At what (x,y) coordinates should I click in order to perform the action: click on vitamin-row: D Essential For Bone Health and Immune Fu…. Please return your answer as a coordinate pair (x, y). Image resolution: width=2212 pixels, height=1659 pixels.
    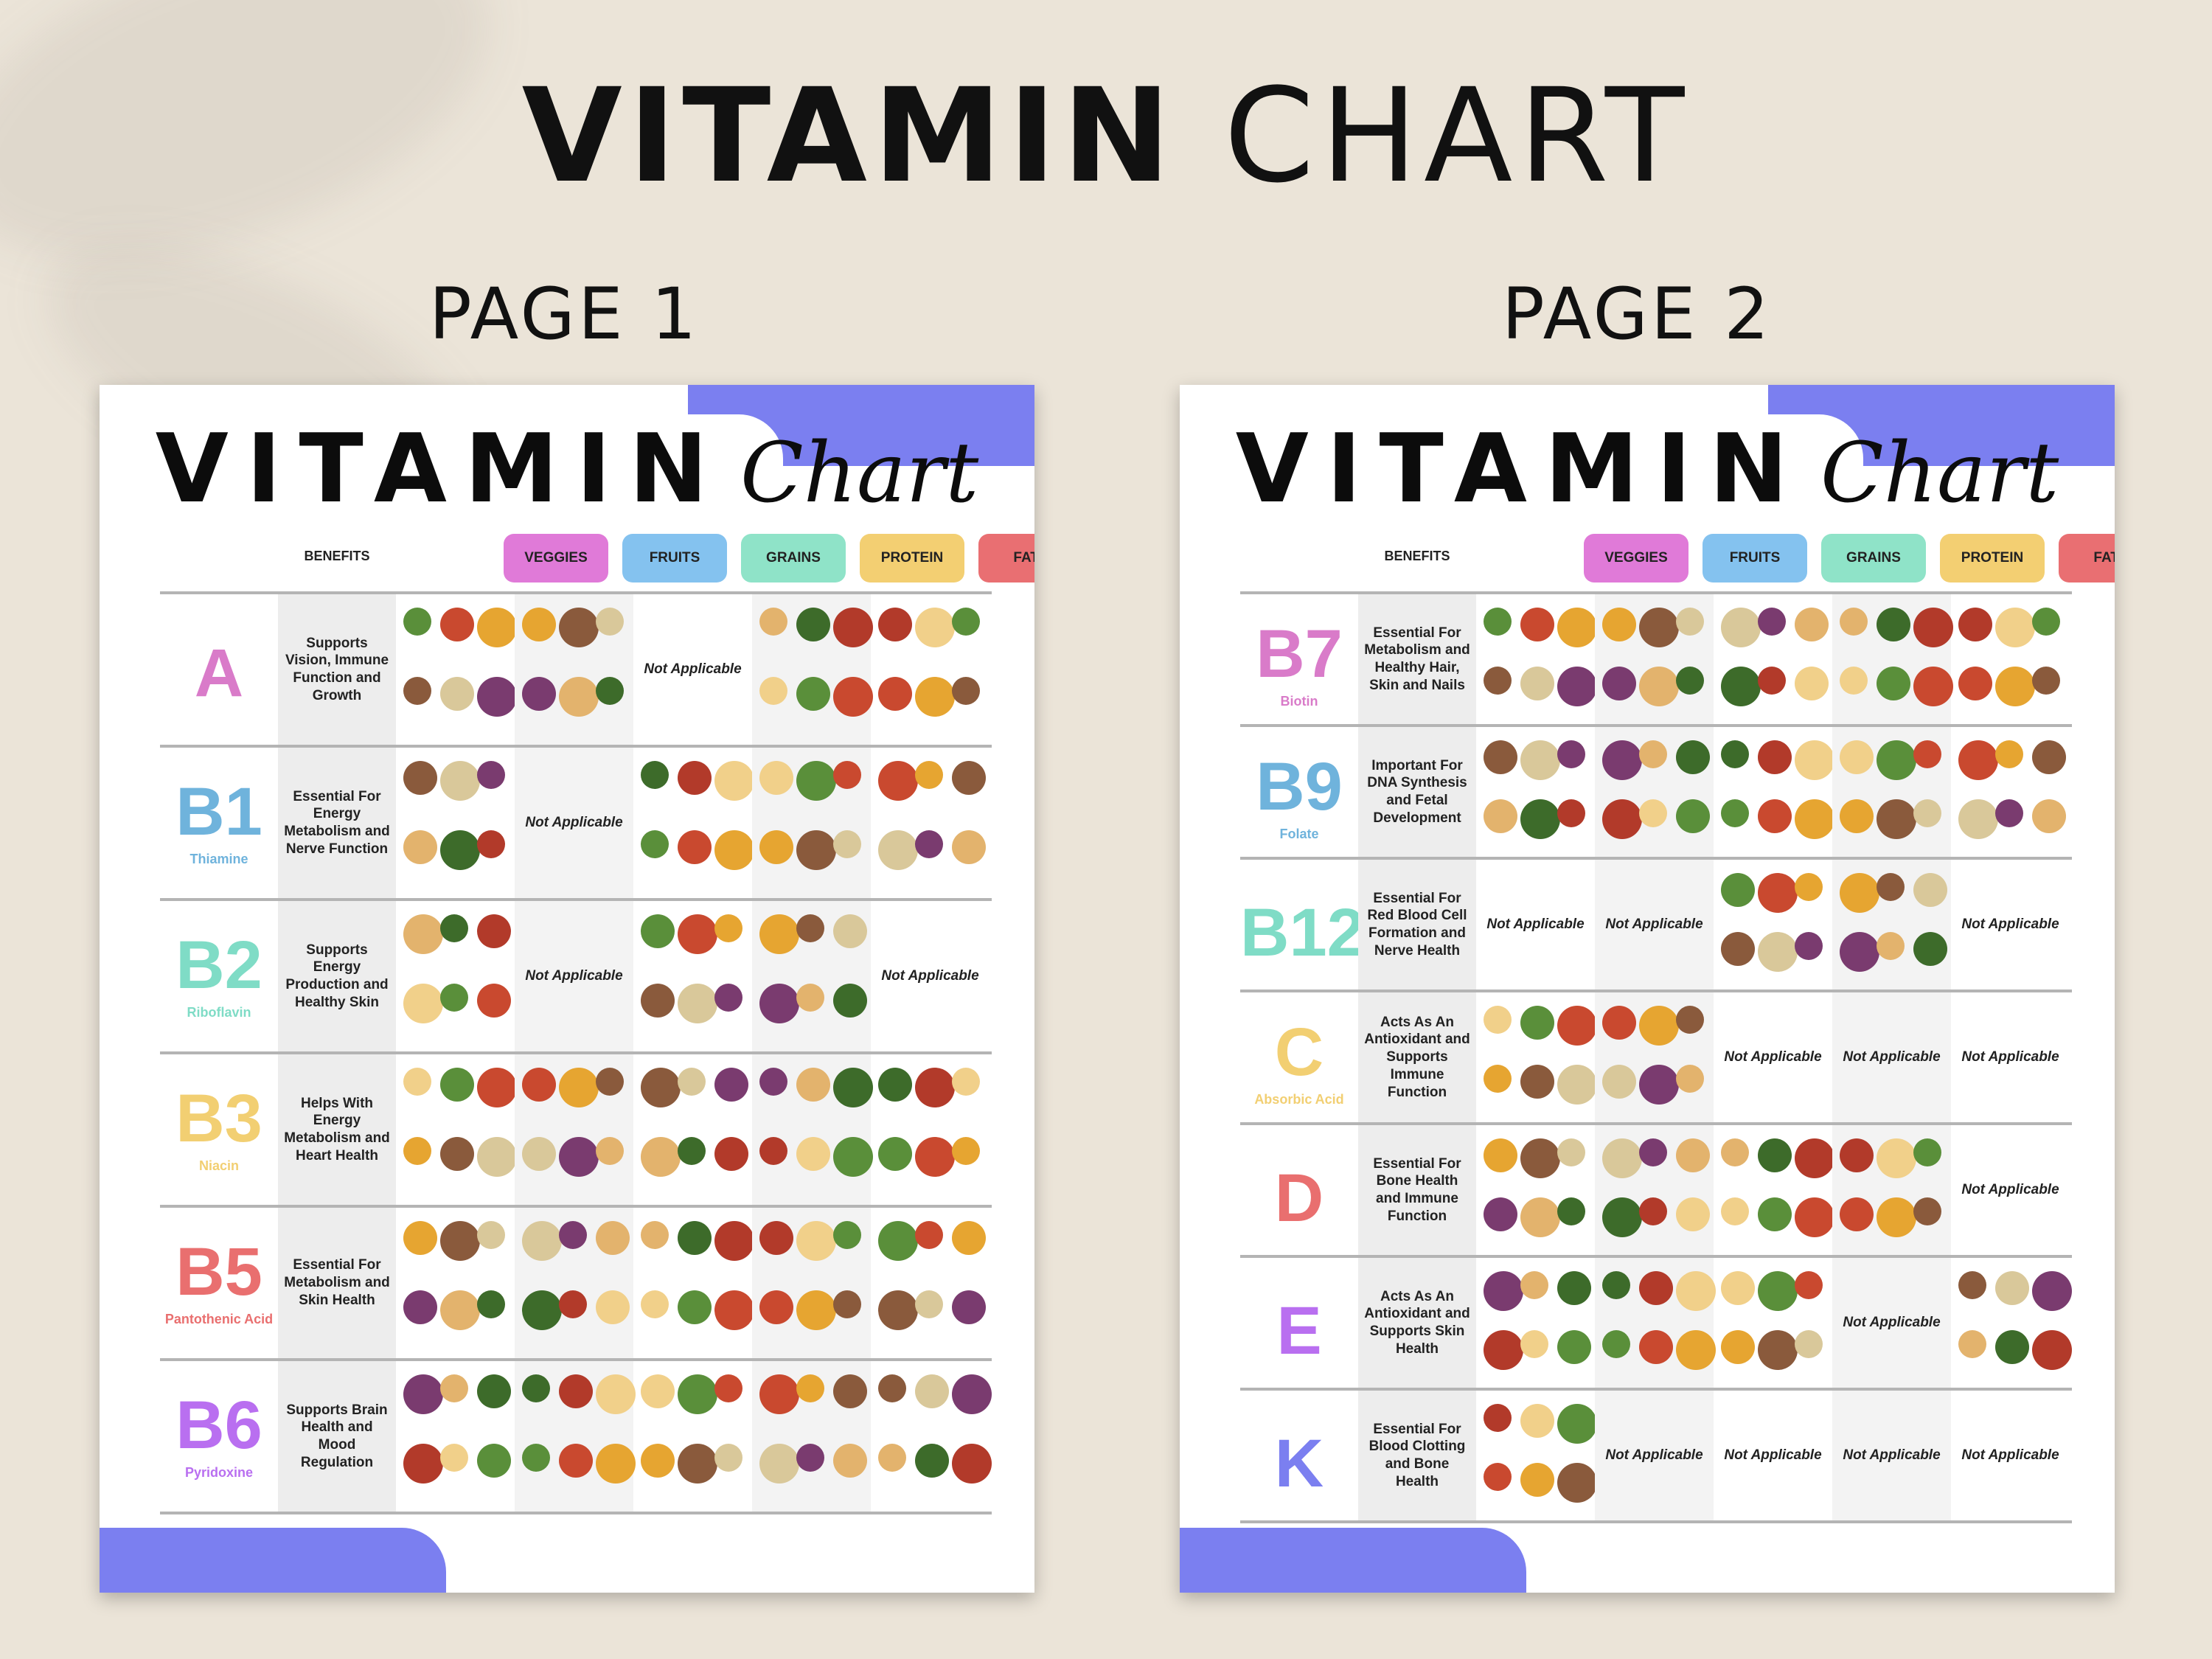
    Looking at the image, I should click on (1656, 1188).